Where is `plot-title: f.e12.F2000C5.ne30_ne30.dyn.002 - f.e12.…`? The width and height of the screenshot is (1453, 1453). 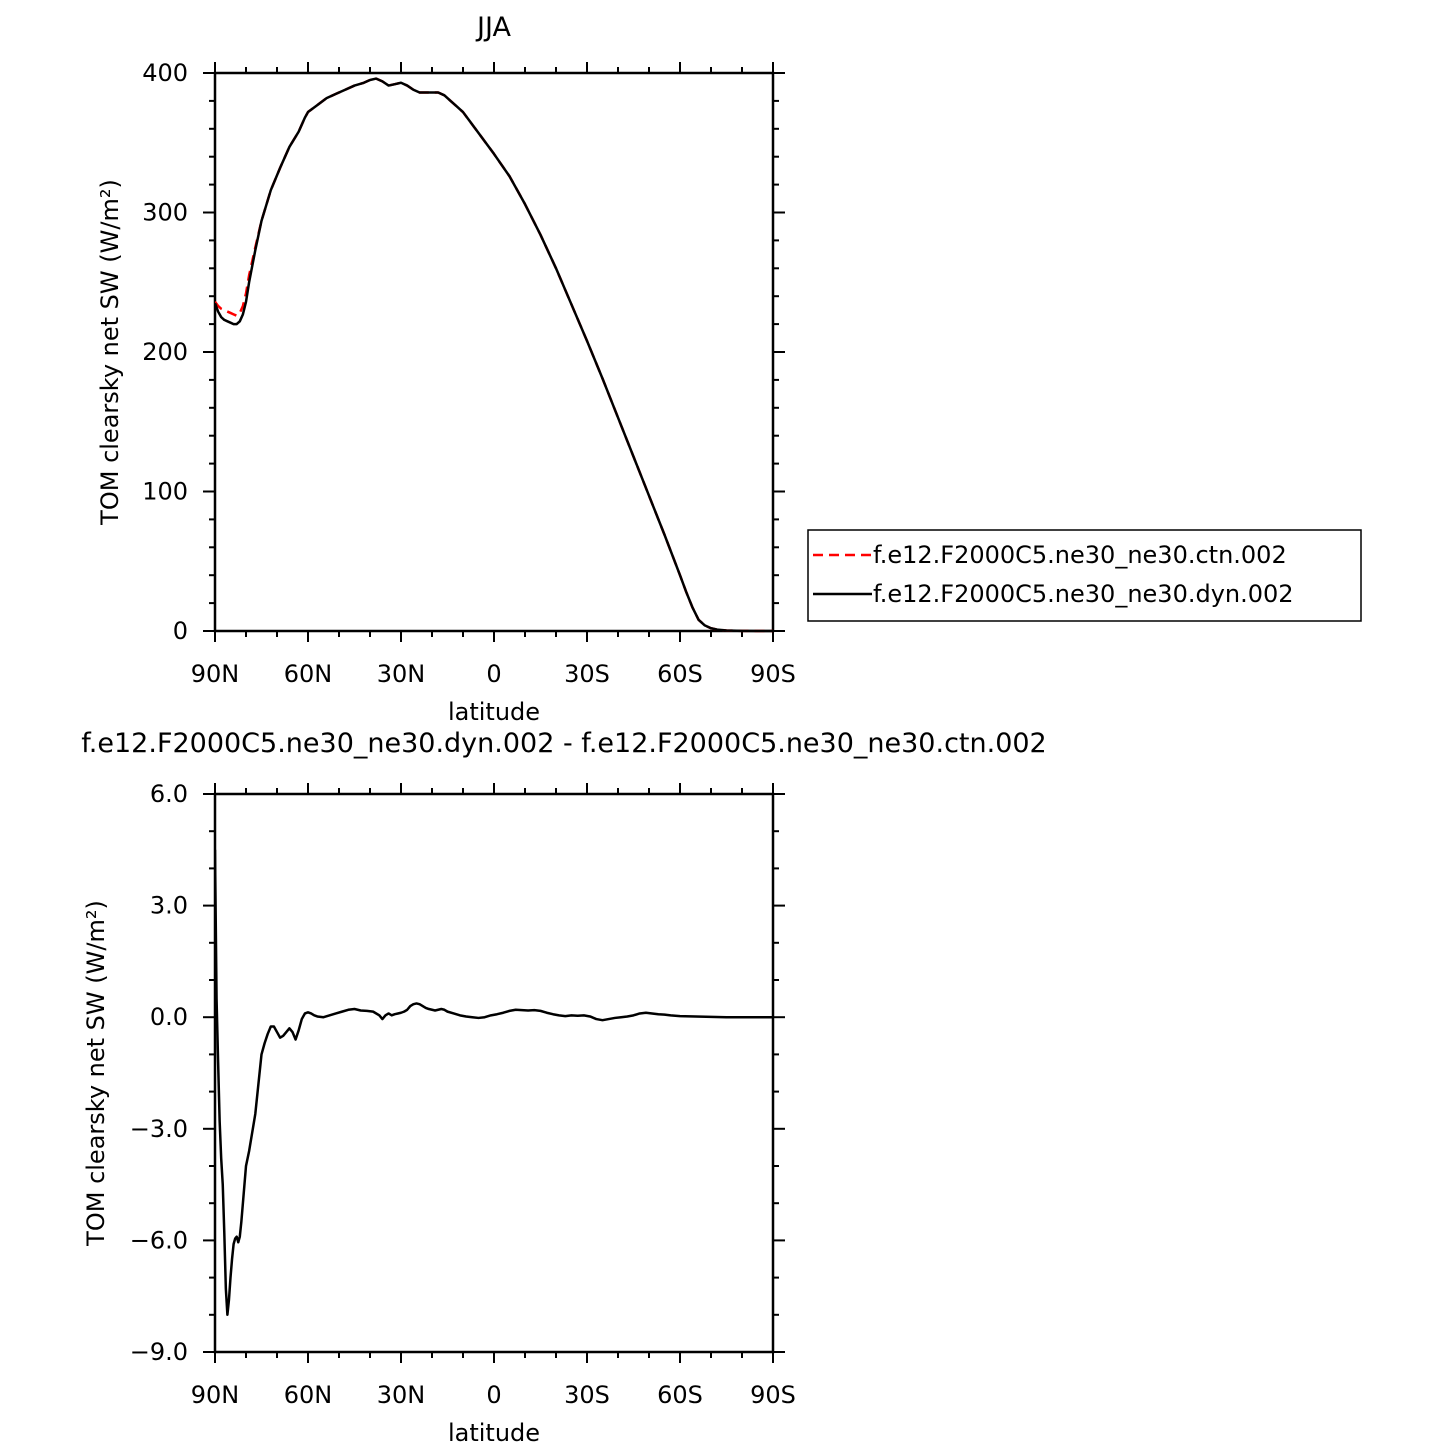 plot-title: f.e12.F2000C5.ne30_ne30.dyn.002 - f.e12.… is located at coordinates (563, 743).